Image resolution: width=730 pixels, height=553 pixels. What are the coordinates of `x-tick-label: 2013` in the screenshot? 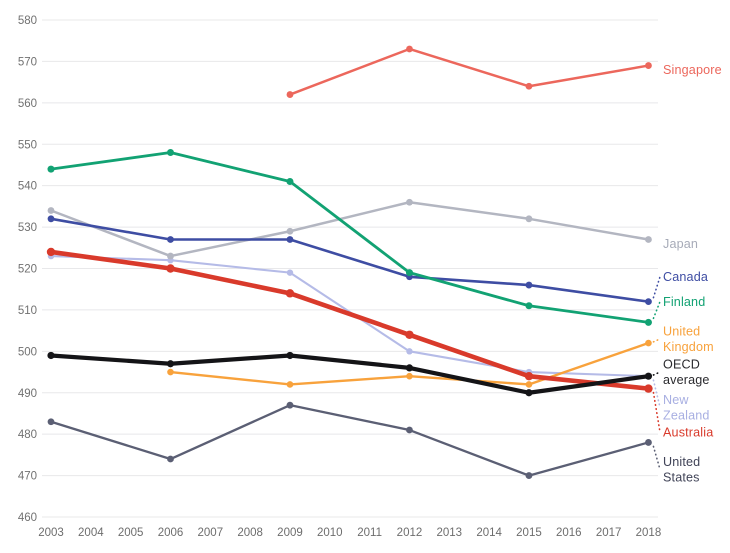 It's located at (450, 533).